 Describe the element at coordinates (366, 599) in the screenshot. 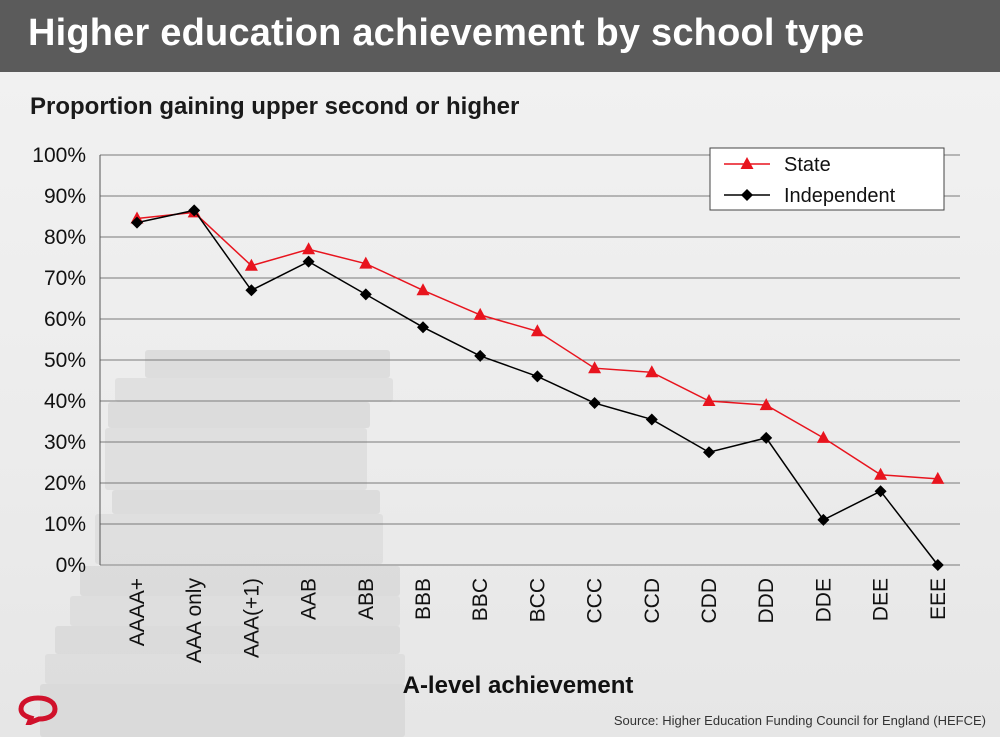

I see `x-tick-label: ABB` at that location.